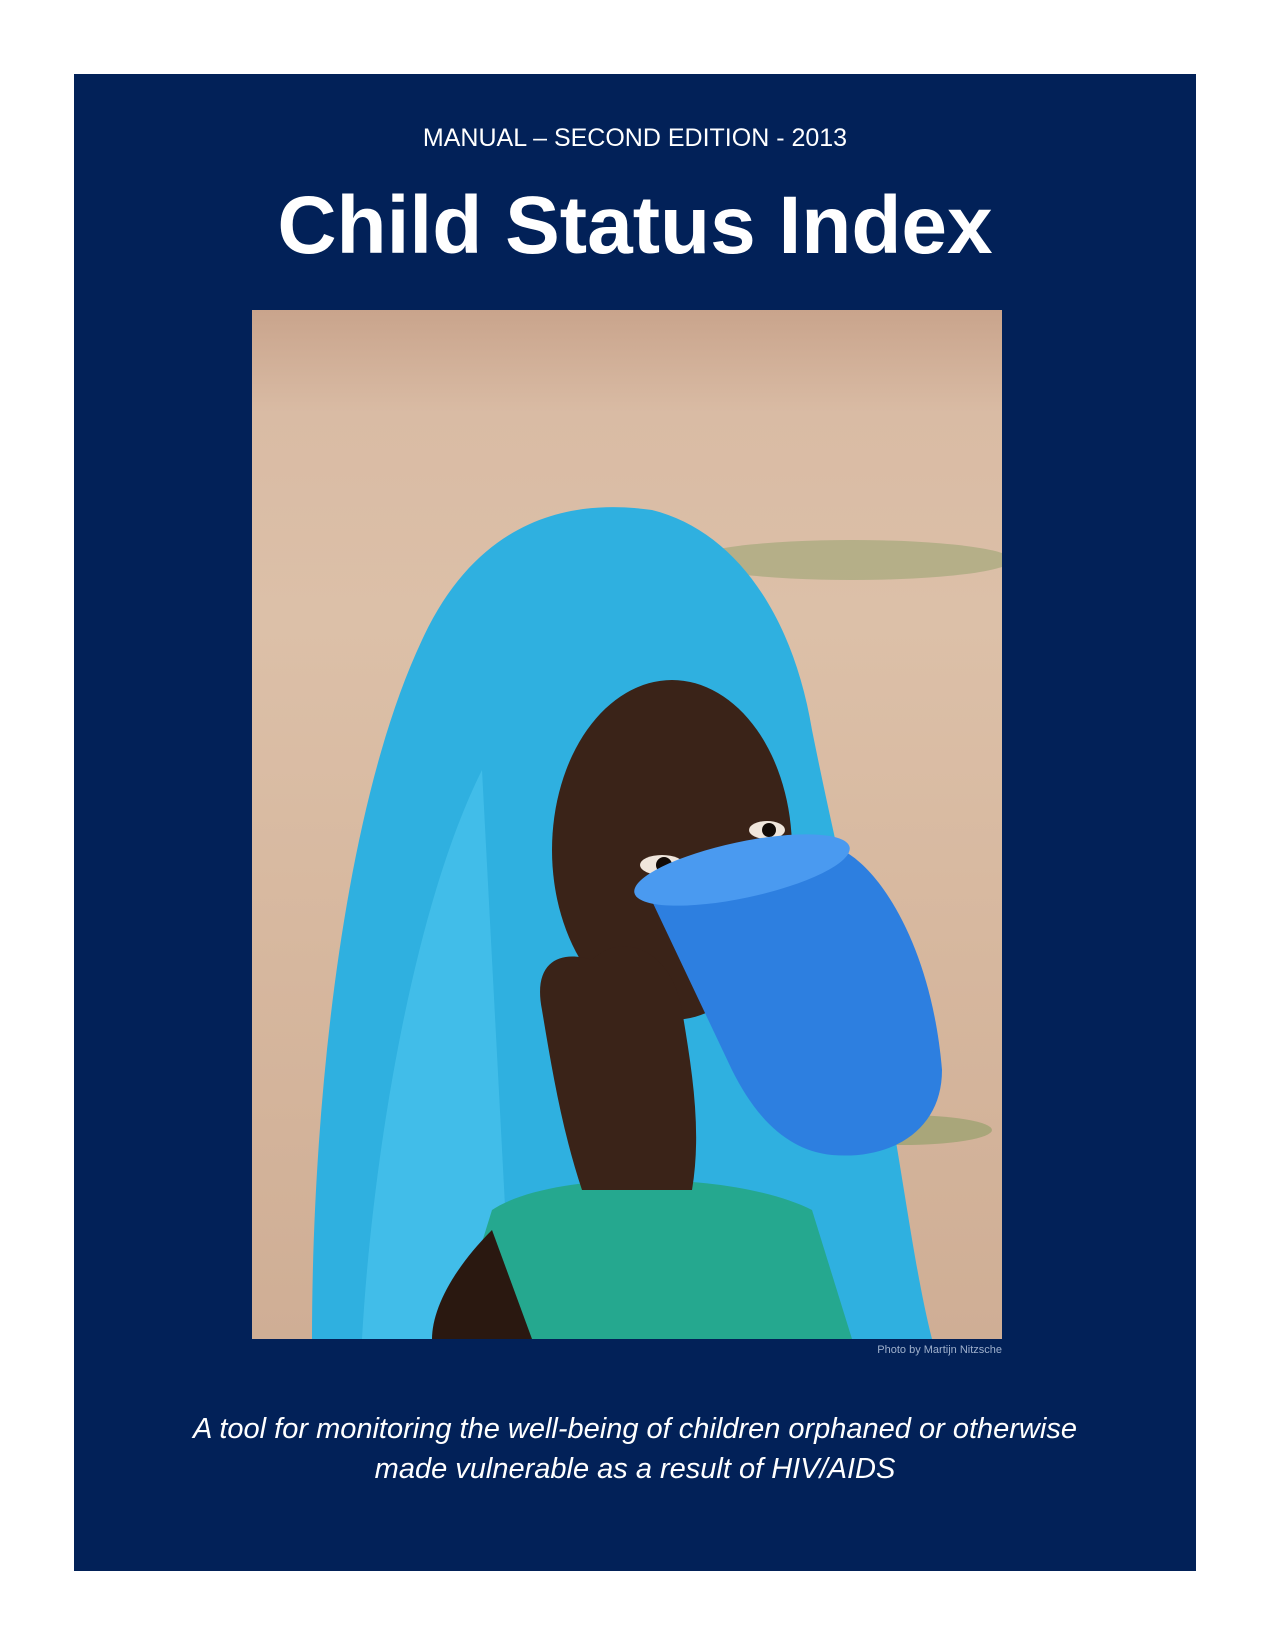 This screenshot has height=1650, width=1275. Describe the element at coordinates (635, 1469) in the screenshot. I see `tagline-line-2: made vulnerable as a result of HIV/AIDS` at that location.